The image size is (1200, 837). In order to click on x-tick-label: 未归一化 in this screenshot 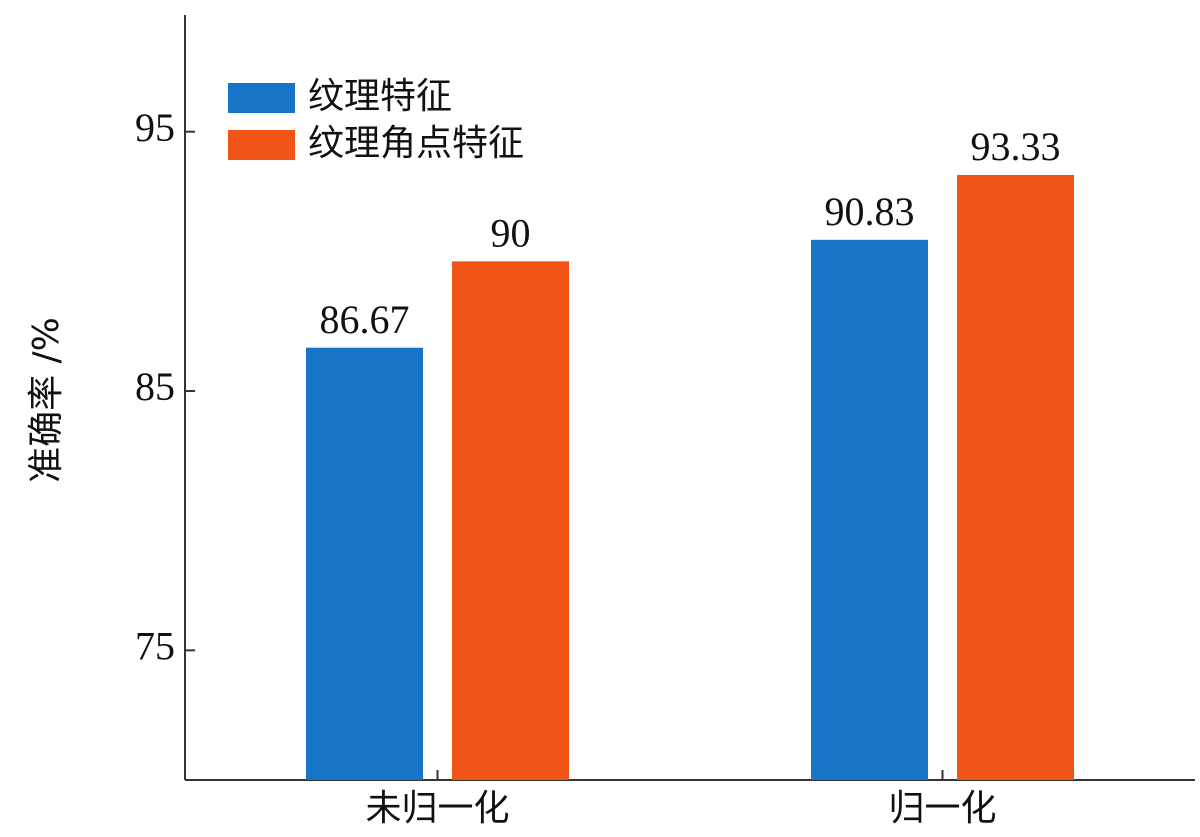, I will do `click(437, 808)`.